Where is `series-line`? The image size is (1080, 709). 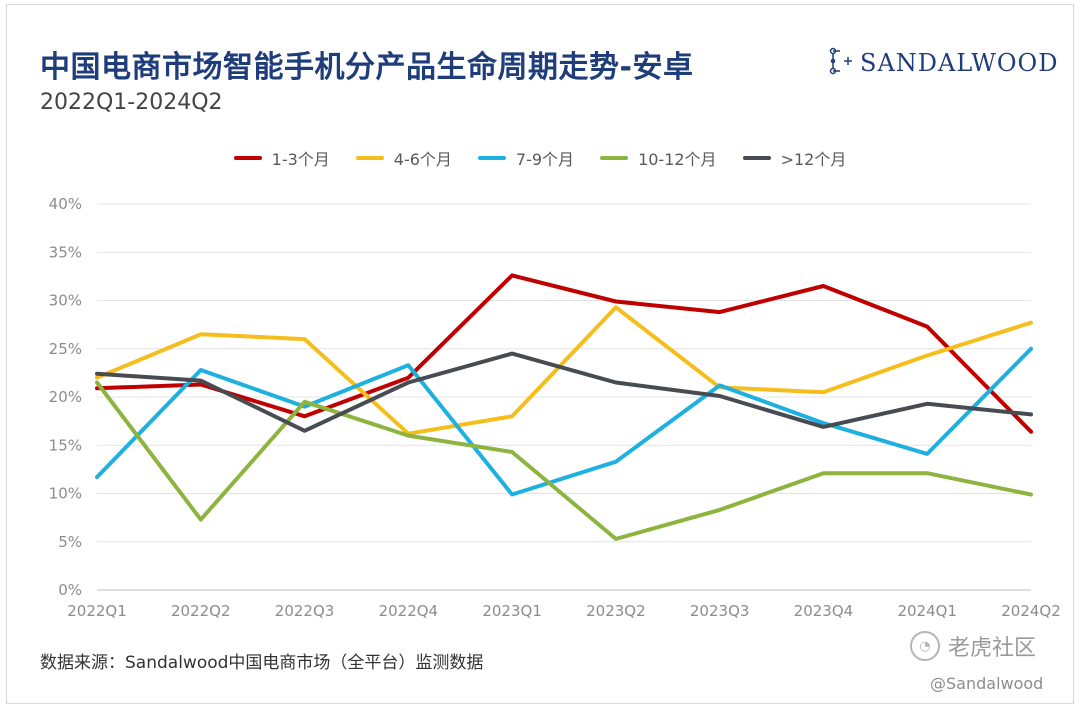 series-line is located at coordinates (564, 392).